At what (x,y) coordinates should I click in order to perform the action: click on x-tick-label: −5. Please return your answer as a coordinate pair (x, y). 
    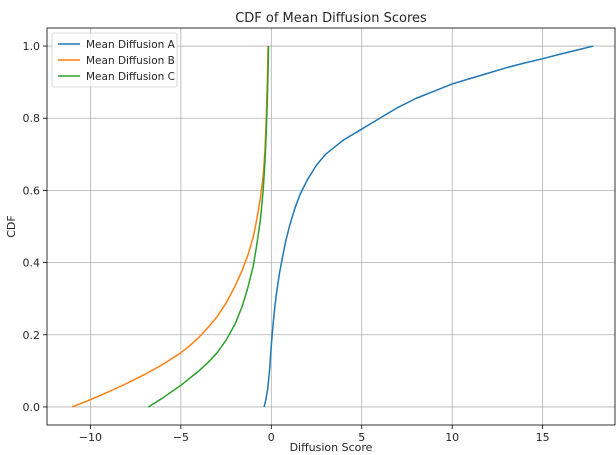
    Looking at the image, I should click on (181, 437).